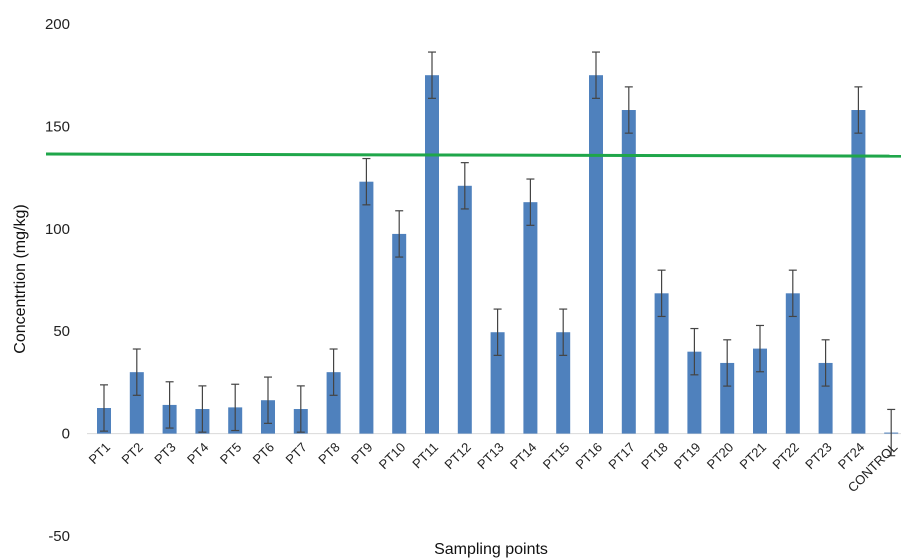  Describe the element at coordinates (131, 453) in the screenshot. I see `x-tick-label: PT2` at that location.